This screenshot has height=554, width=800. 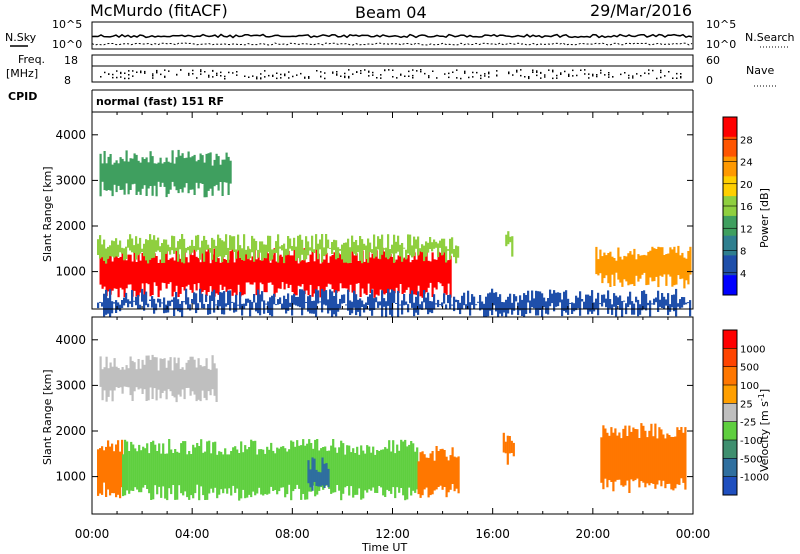 What do you see at coordinates (593, 534) in the screenshot?
I see `xtick-label: 20:00` at bounding box center [593, 534].